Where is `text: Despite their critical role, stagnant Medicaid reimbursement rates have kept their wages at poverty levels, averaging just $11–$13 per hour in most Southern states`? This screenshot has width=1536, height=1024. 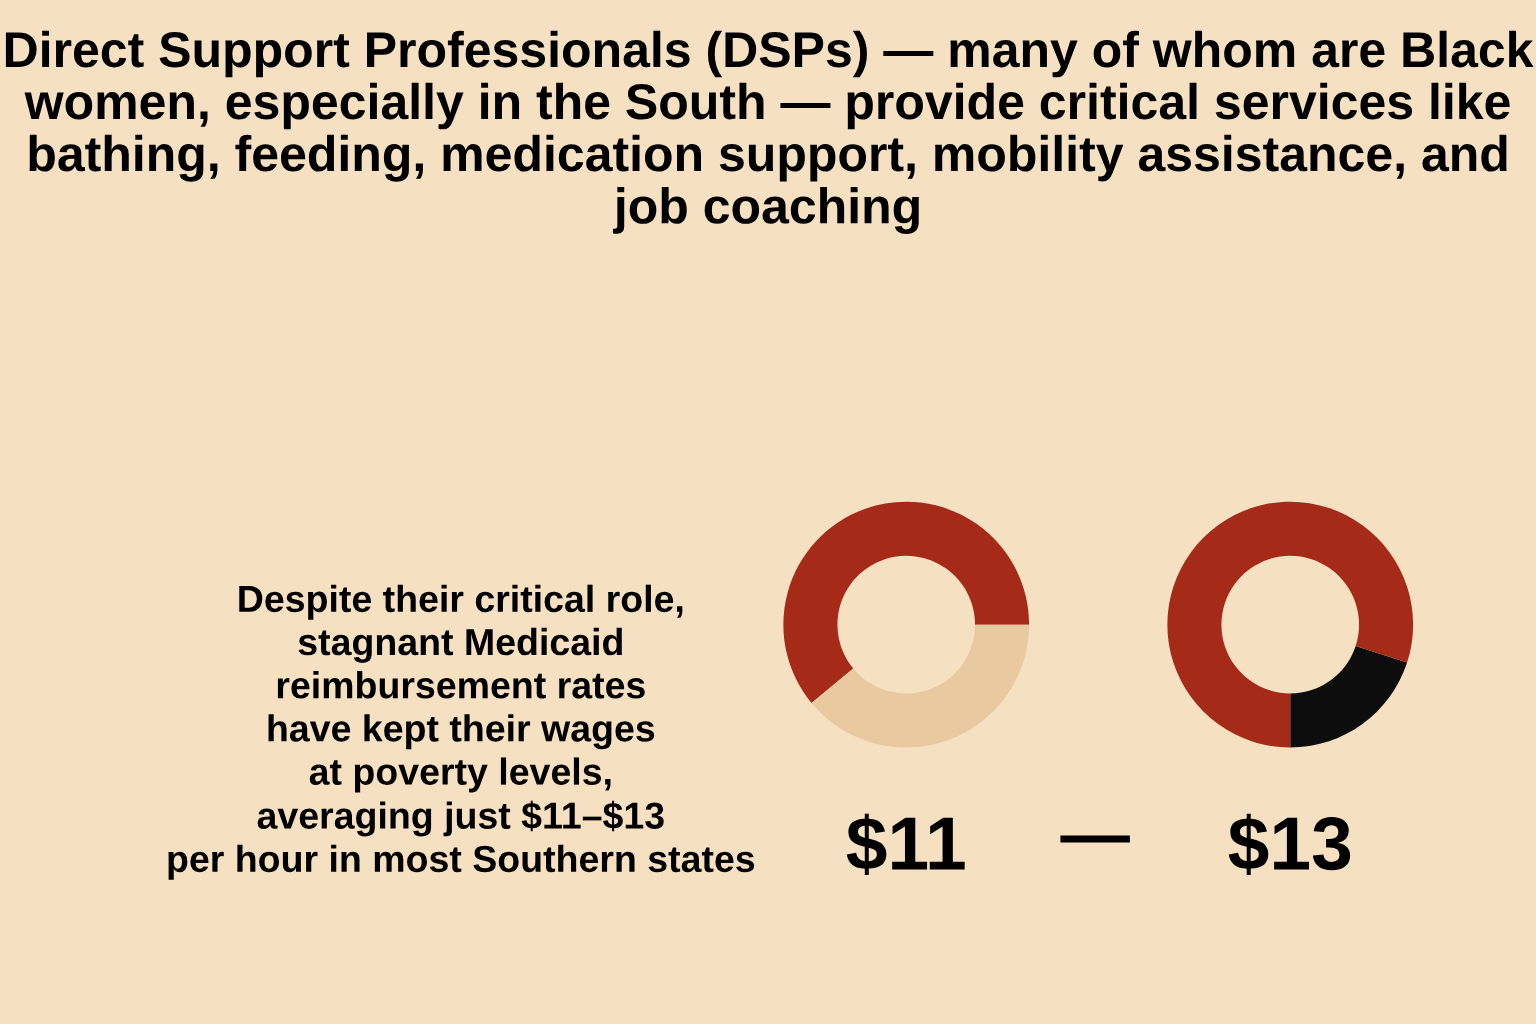 text: Despite their critical role, stagnant Medicaid reimbursement rates have kept their wages at poverty levels, averaging just $11–$13 per hour in most Southern states is located at coordinates (461, 732).